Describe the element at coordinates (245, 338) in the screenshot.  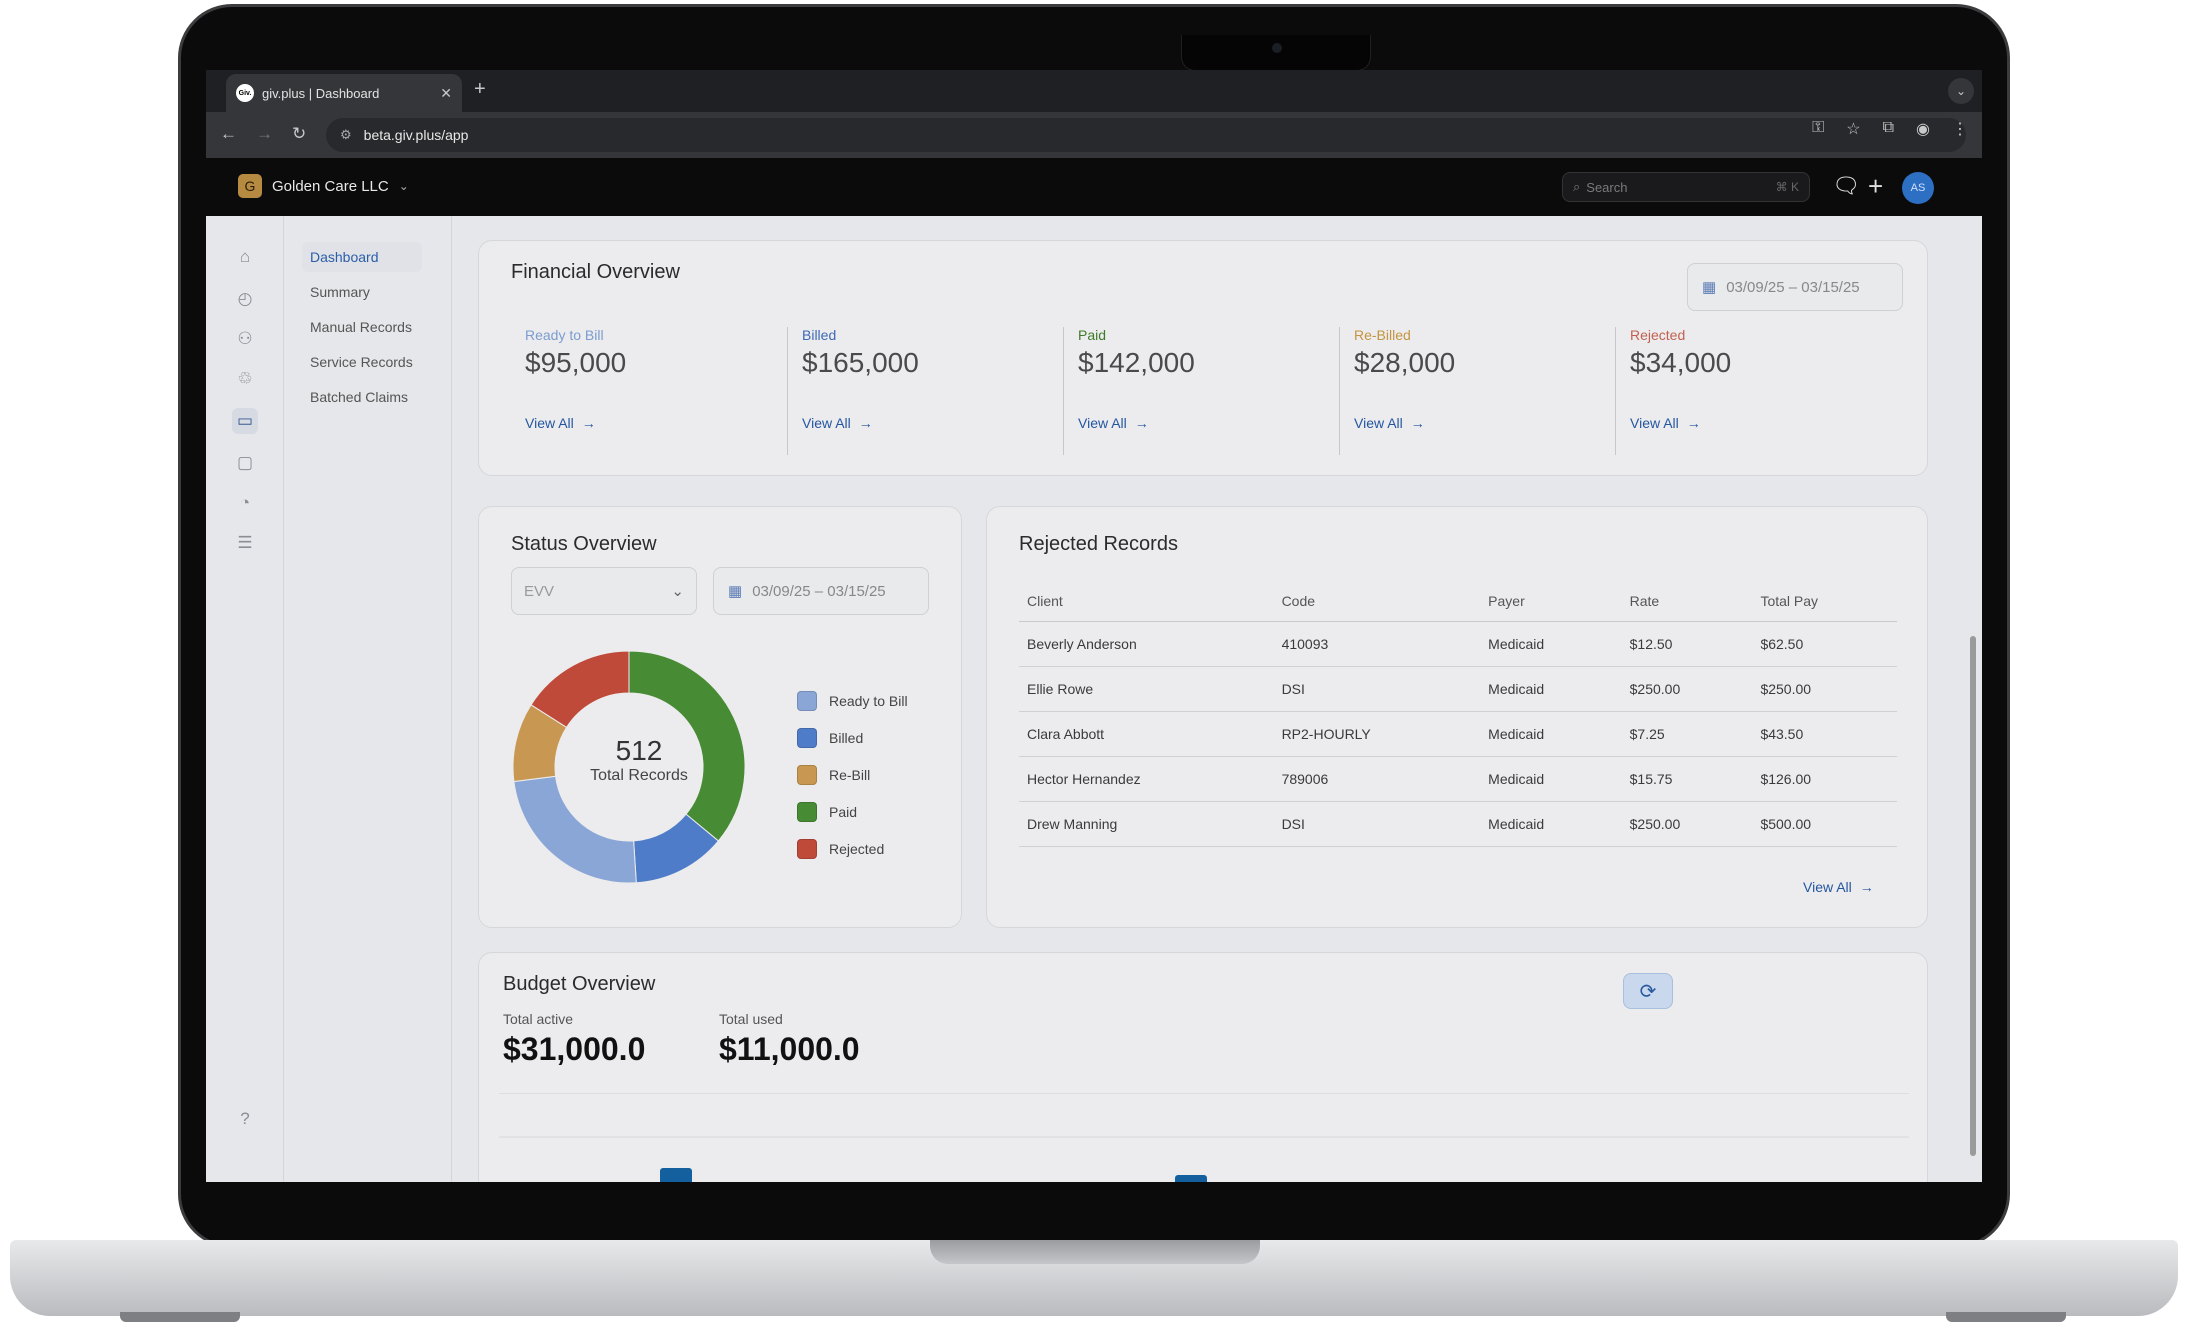
I see `users-icon: ⚇` at that location.